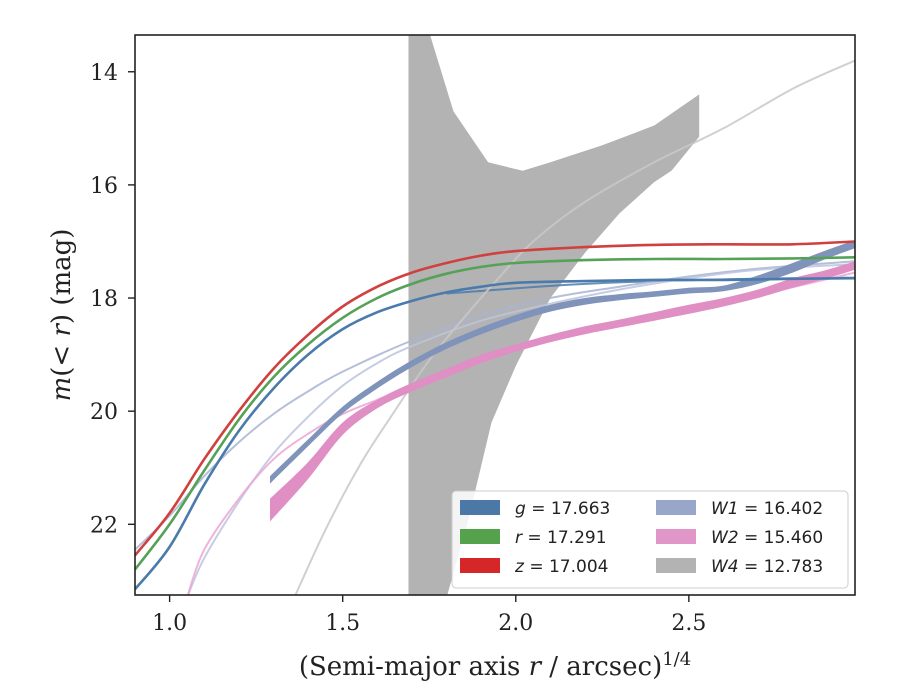  Describe the element at coordinates (495, 665) in the screenshot. I see `x-axis-label: (Semi-major axis r / arcsec)1/4` at that location.